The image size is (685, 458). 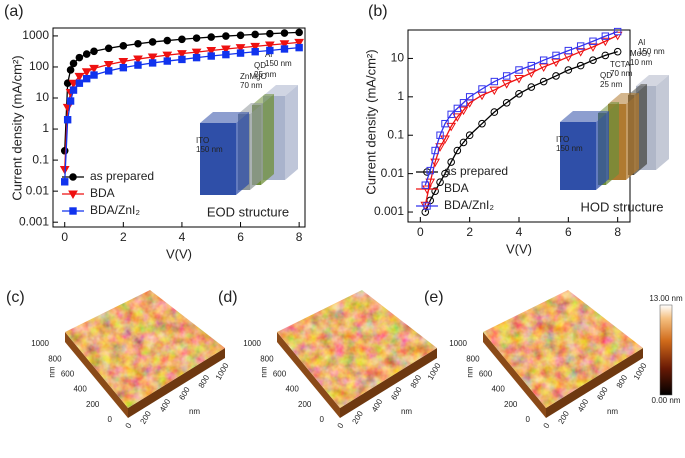 What do you see at coordinates (251, 85) in the screenshot?
I see `layer-thickness: 70 nm` at bounding box center [251, 85].